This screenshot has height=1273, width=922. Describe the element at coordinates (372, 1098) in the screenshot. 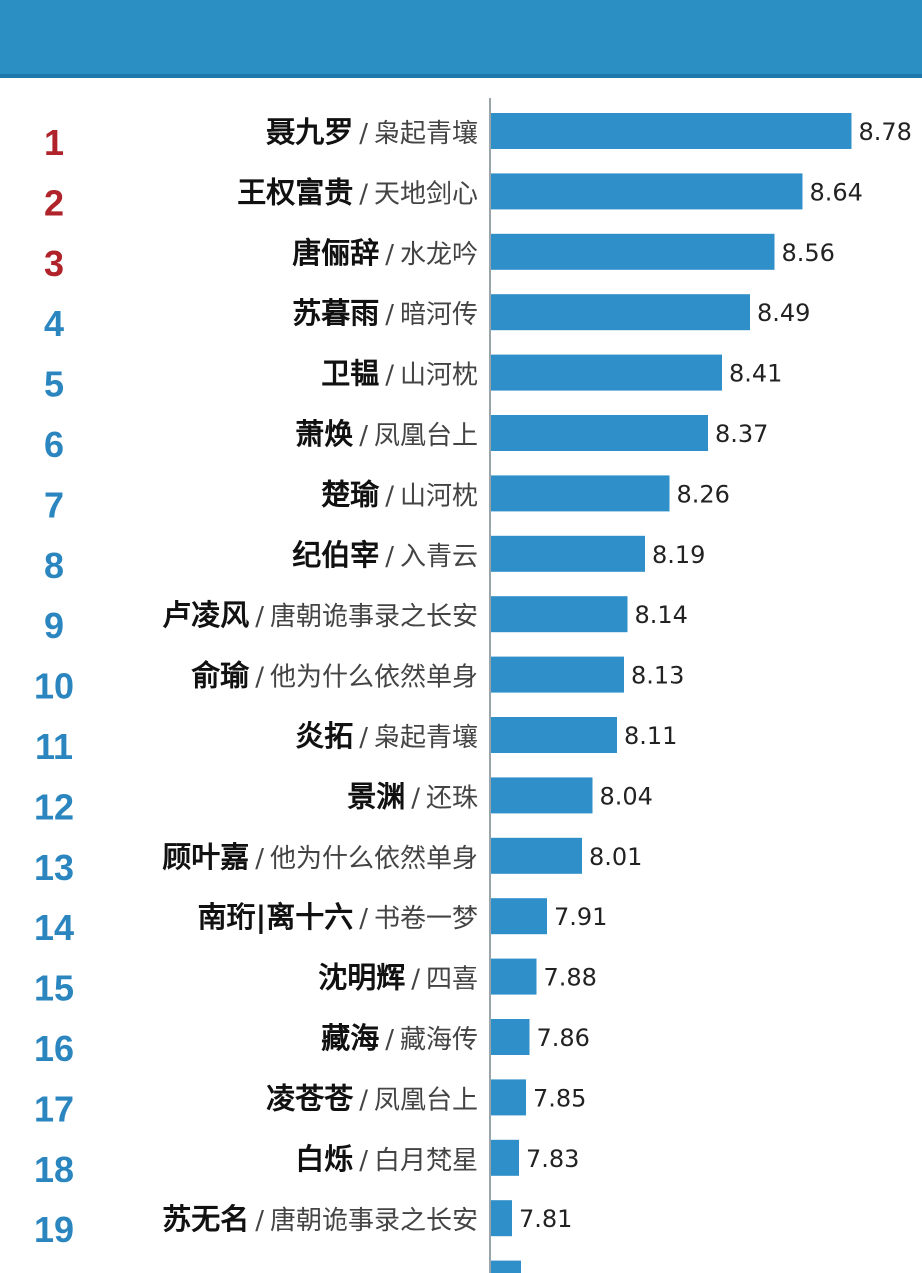

I see `category-label-17: 凌苍苍 / 凤凰台上` at that location.